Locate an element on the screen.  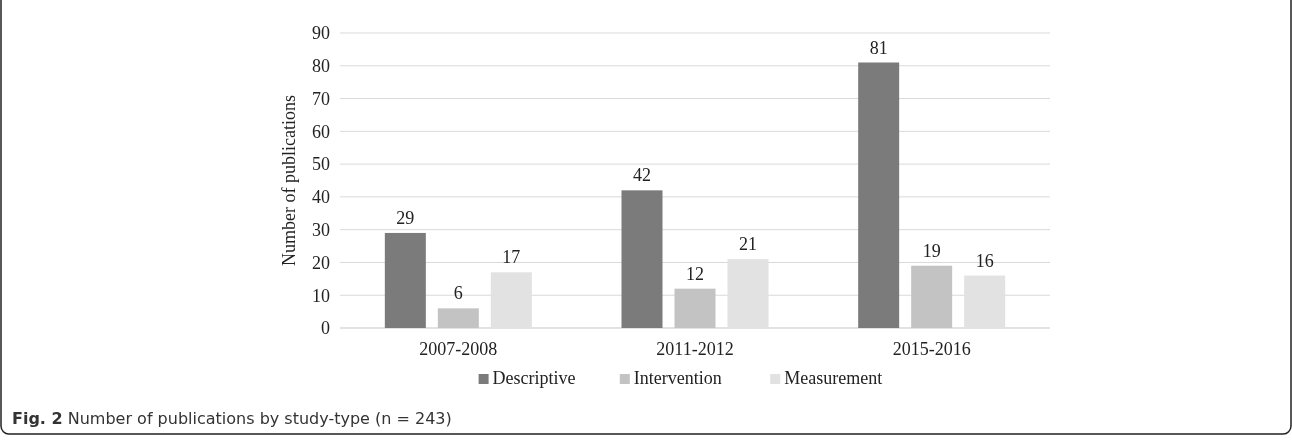
y-tick-label: 70 is located at coordinates (321, 98).